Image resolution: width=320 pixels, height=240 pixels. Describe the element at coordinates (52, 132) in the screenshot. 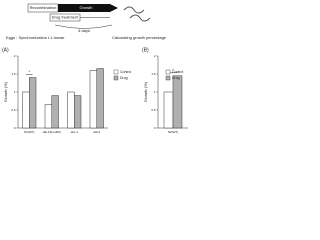

I see `x-tick-label: daf-16(mu86)` at that location.